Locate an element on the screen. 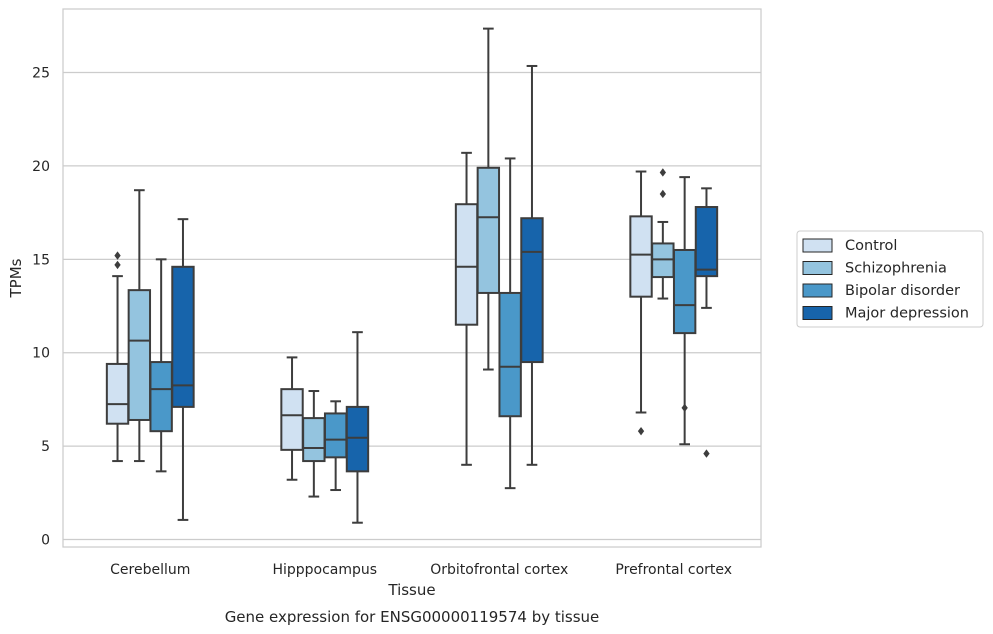 This screenshot has height=634, width=993. legend-frame is located at coordinates (890, 279).